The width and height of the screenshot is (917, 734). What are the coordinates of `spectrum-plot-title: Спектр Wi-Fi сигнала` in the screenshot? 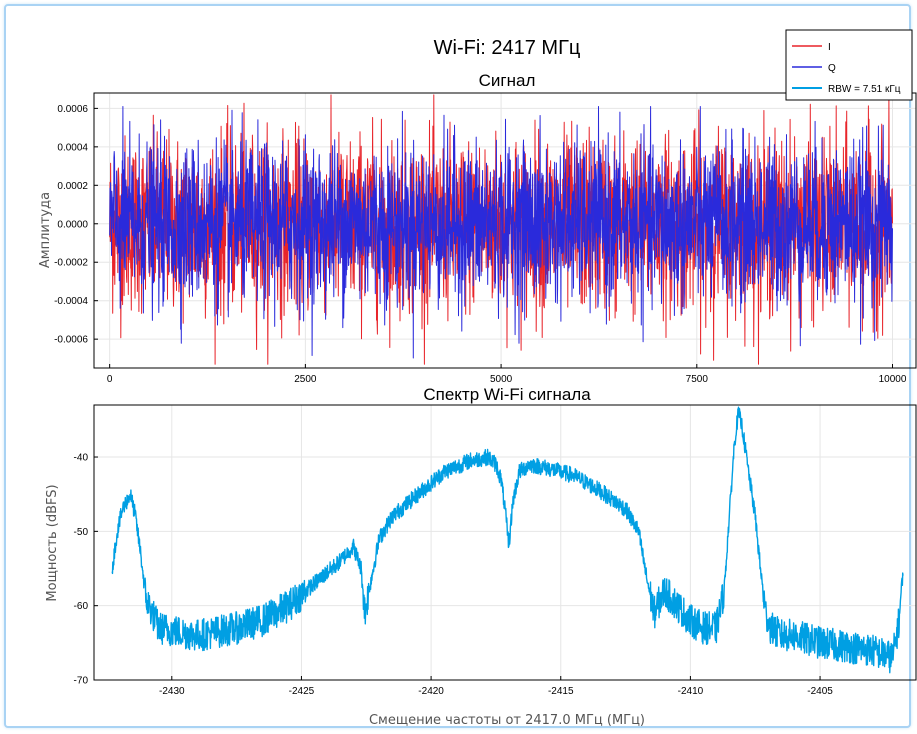 It's located at (507, 394).